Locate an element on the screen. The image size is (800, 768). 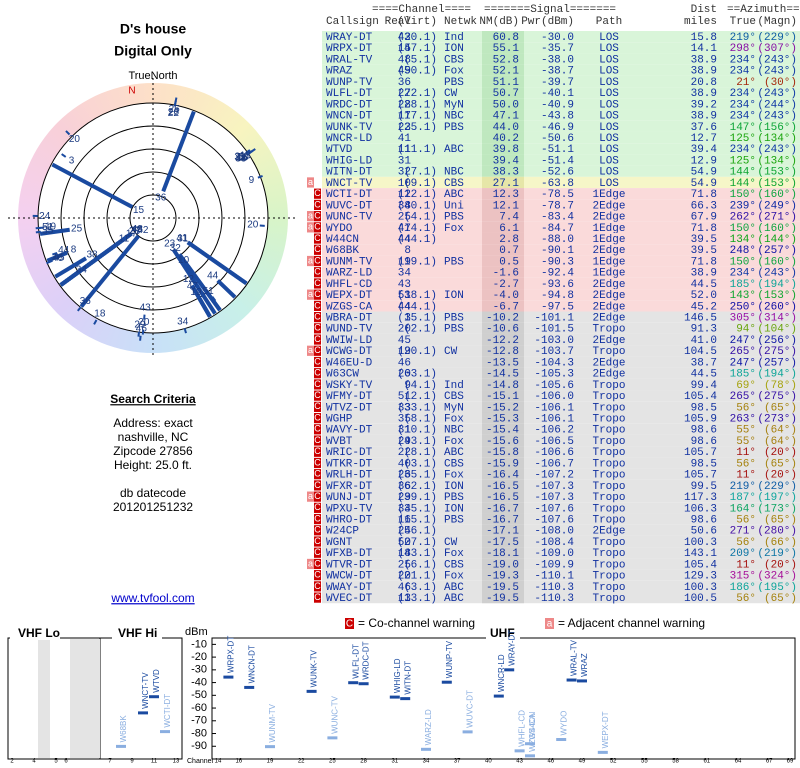
cell: (104°) is located at coordinates (777, 330).